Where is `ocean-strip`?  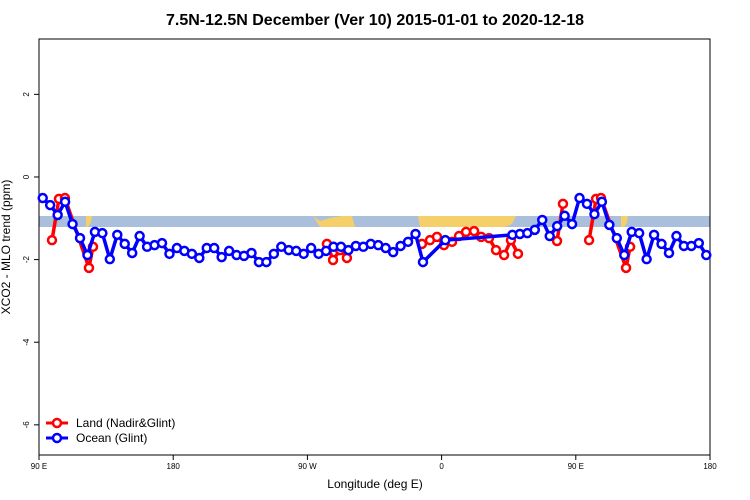 ocean-strip is located at coordinates (374, 221).